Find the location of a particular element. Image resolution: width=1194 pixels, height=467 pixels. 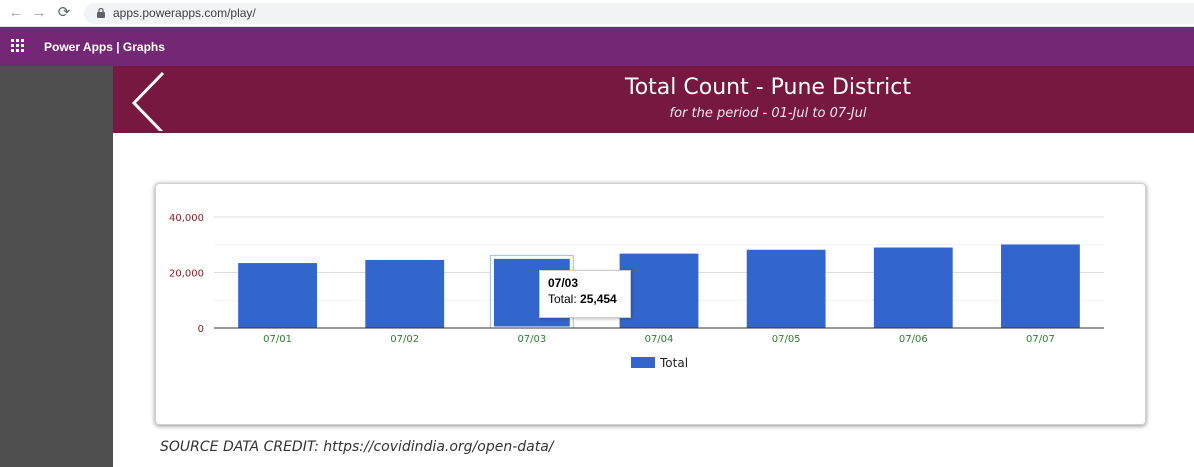

x-tick-label: 07/02 is located at coordinates (404, 339).